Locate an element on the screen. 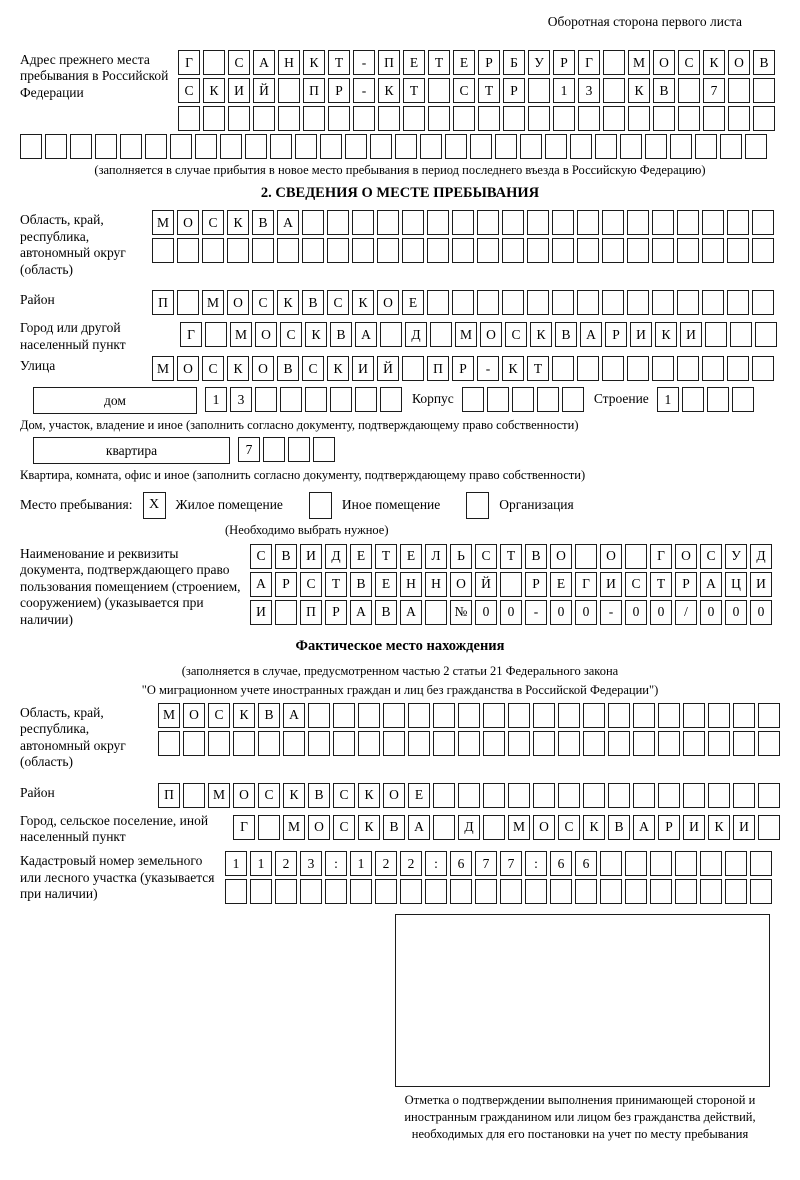  char-box: У is located at coordinates (736, 556).